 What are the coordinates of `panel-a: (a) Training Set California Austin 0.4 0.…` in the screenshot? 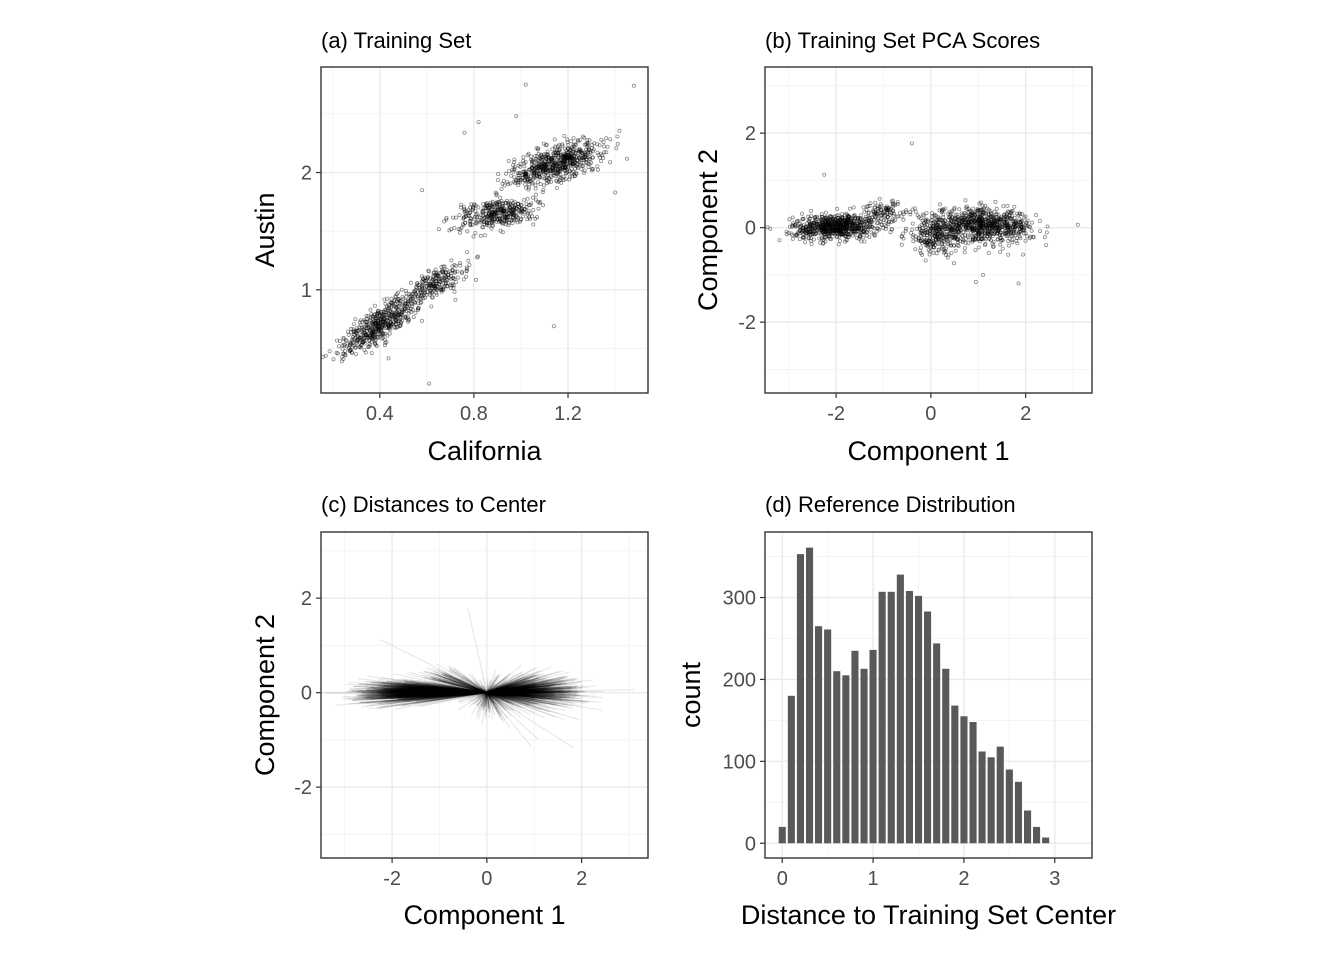 It's located at (449, 247).